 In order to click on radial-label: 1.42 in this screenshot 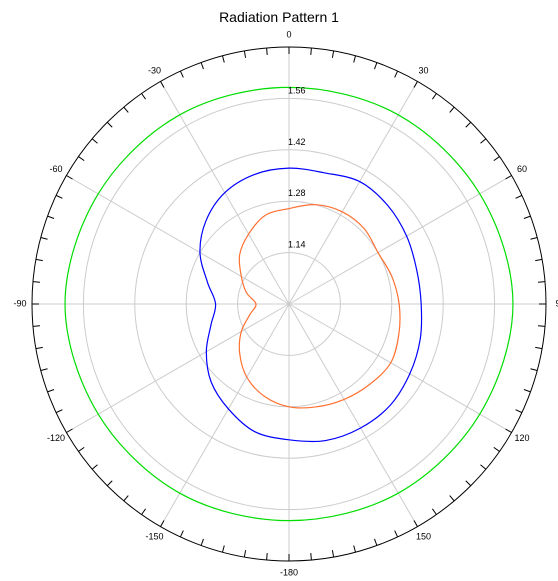, I will do `click(297, 142)`.